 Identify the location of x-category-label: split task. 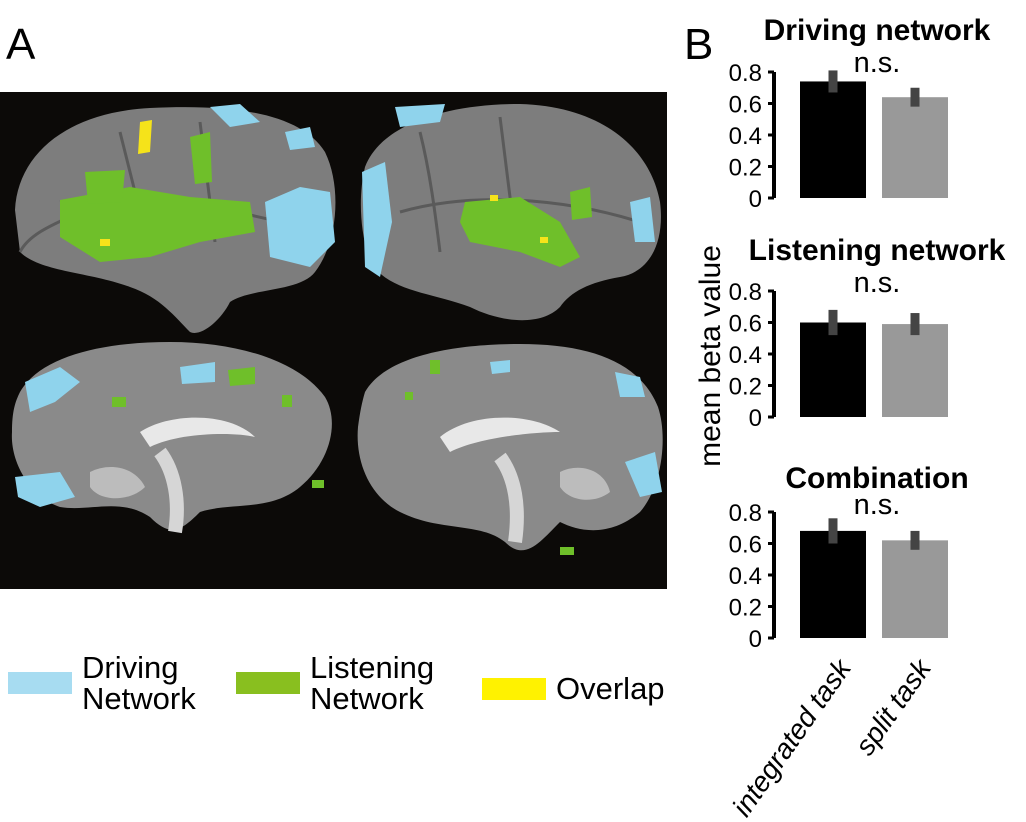
(893, 706).